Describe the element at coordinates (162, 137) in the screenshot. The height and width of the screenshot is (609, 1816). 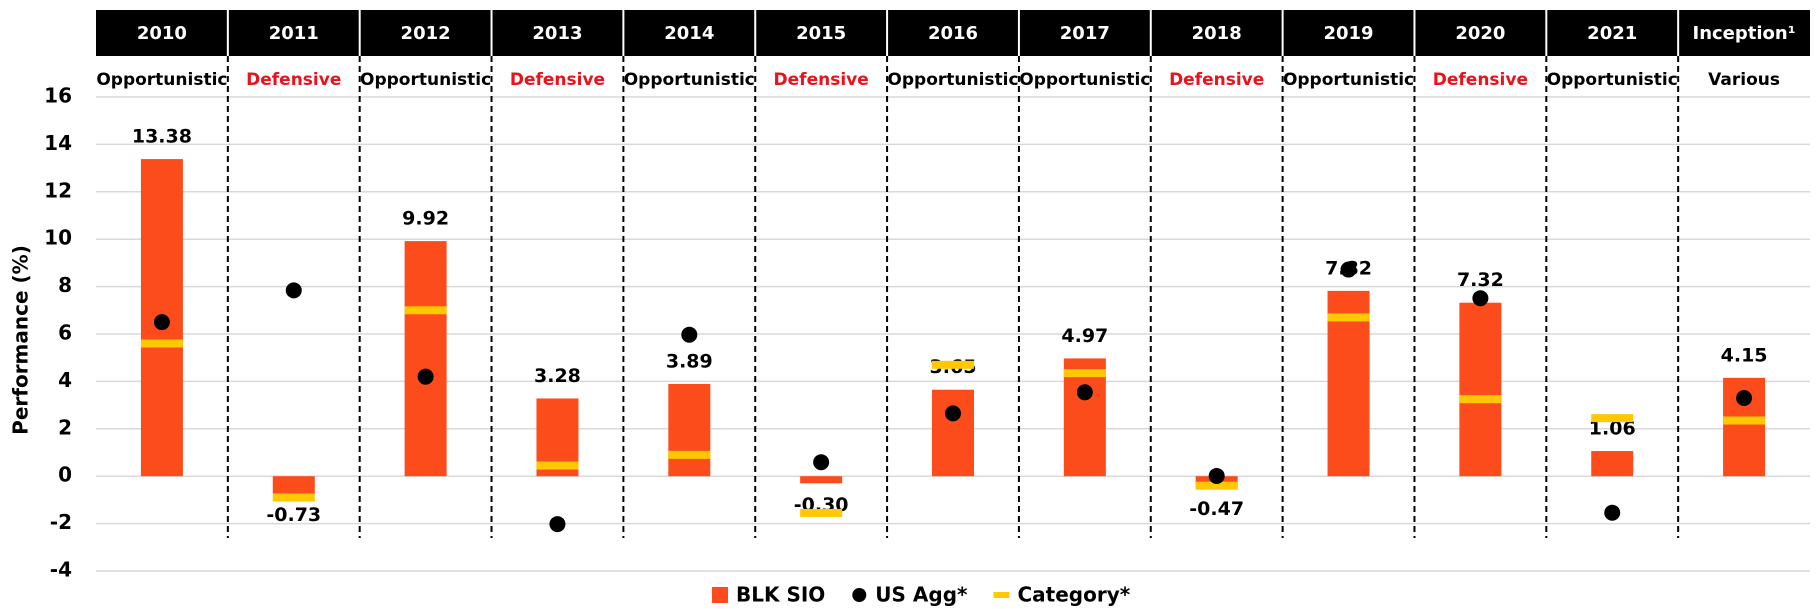
I see `data-label: 13.38` at that location.